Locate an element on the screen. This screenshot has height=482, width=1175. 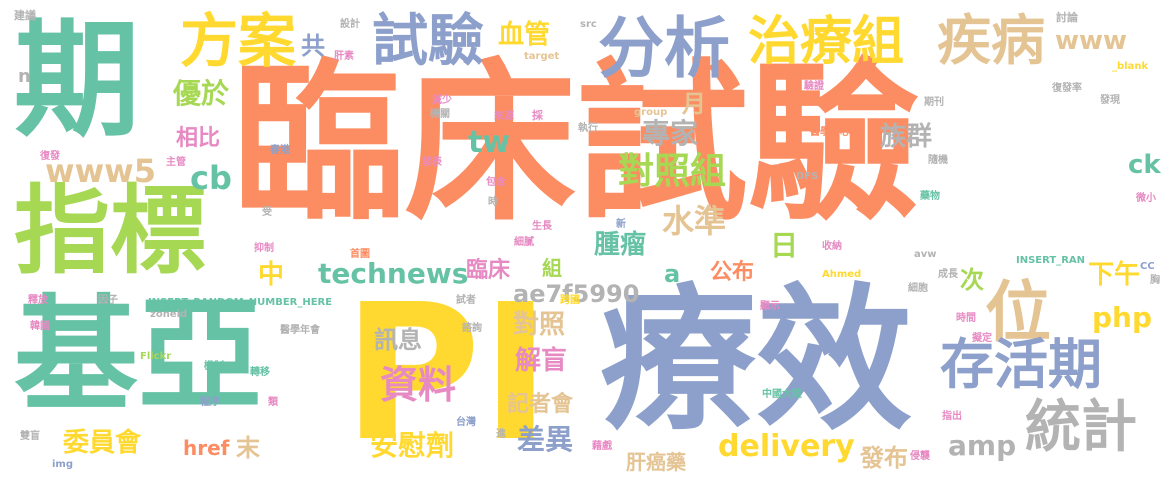
word-cloud-word: CC is located at coordinates (1147, 266).